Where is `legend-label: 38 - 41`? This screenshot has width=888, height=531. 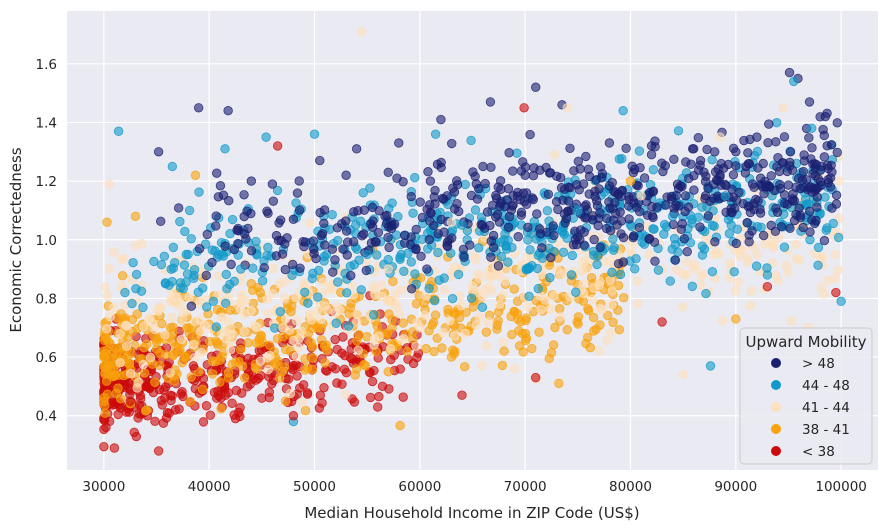 legend-label: 38 - 41 is located at coordinates (826, 430).